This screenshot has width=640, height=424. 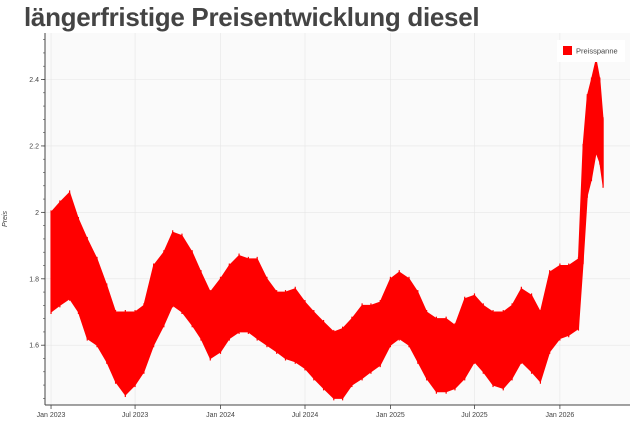 I want to click on x-tick-label: Jan 2025, so click(x=390, y=415).